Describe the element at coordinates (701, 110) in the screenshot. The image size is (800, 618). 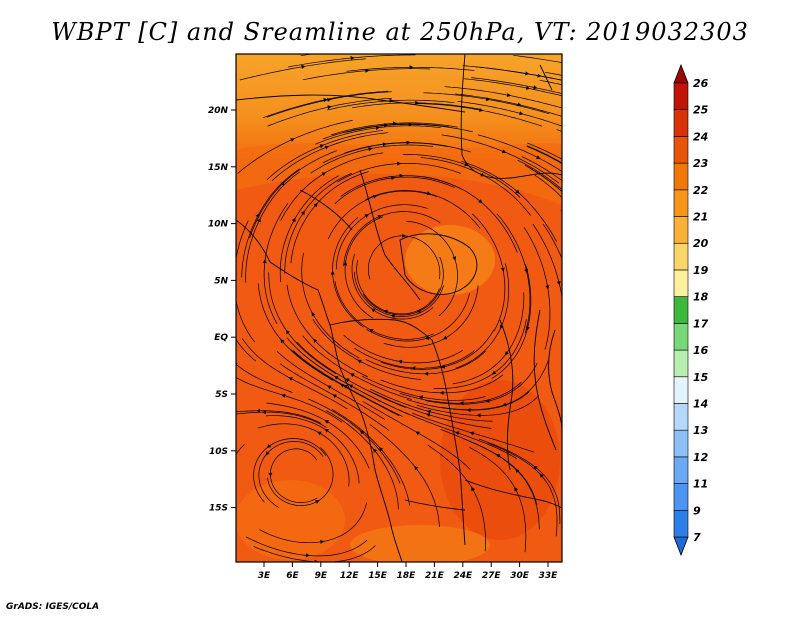
I see `colorbar-label: 25` at that location.